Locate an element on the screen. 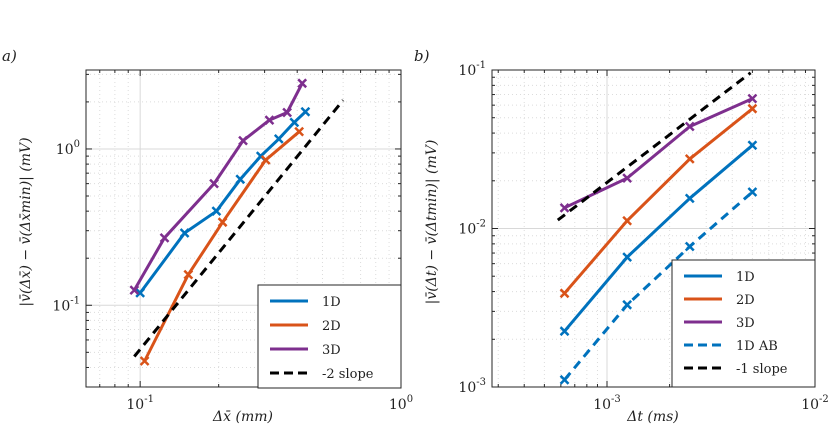 The width and height of the screenshot is (830, 436). series-line-1-slope is located at coordinates (654, 146).